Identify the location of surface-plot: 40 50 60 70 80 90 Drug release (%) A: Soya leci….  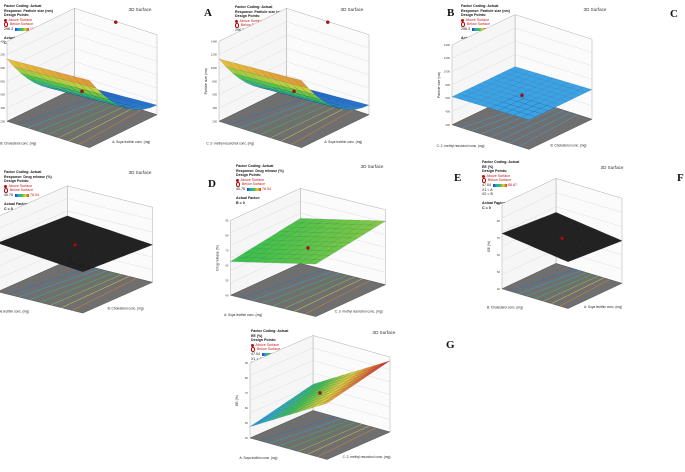
(301, 252).